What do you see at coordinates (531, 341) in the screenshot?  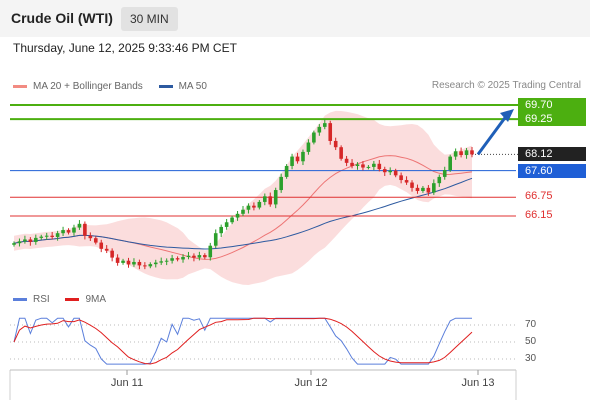 I see `rsi-tick-50: 50` at bounding box center [531, 341].